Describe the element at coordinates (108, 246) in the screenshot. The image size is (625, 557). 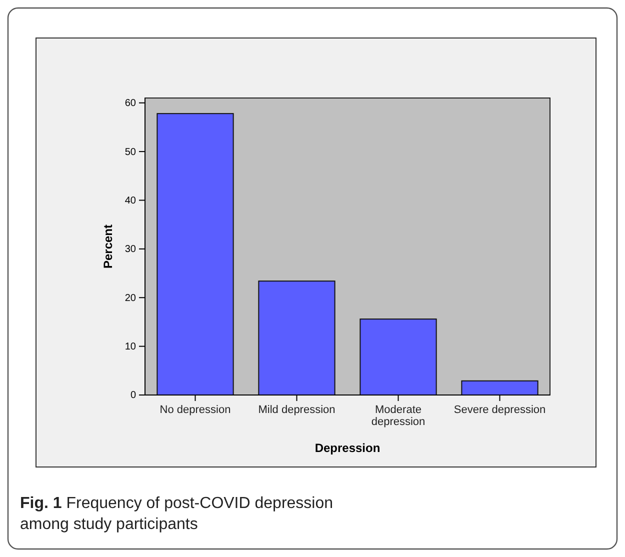
I see `y-axis-title: Percent` at that location.